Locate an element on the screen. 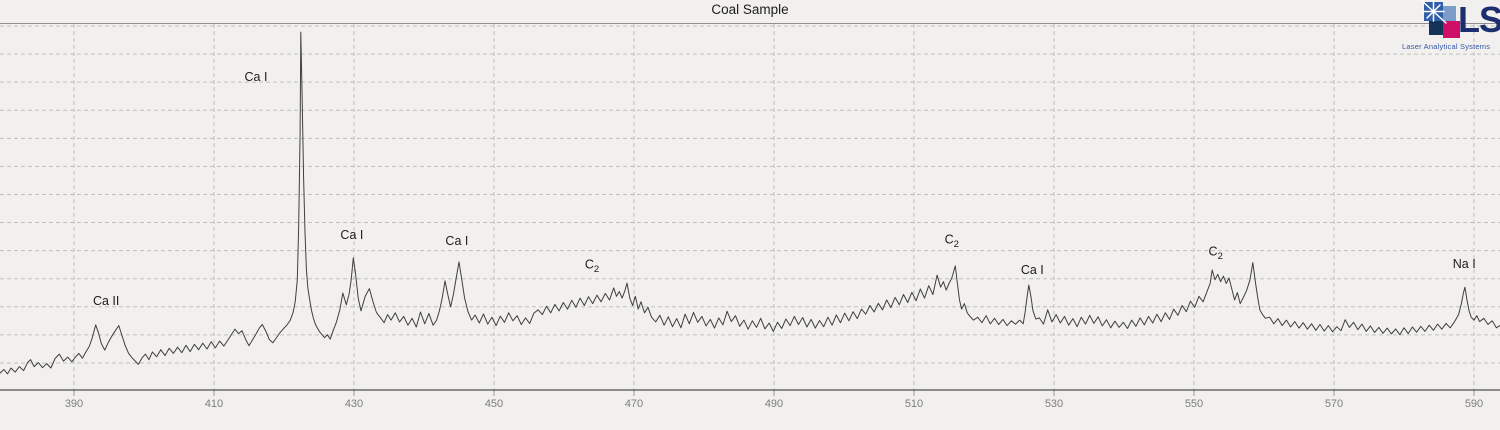 The image size is (1500, 430). x-tick-label: 590 is located at coordinates (1474, 404).